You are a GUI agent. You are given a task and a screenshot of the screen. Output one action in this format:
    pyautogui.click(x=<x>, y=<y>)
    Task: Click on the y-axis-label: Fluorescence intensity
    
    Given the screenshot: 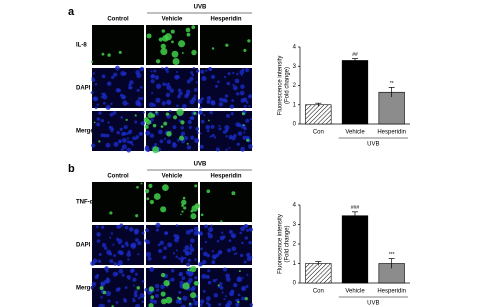 What is the action you would take?
    pyautogui.click(x=281, y=86)
    